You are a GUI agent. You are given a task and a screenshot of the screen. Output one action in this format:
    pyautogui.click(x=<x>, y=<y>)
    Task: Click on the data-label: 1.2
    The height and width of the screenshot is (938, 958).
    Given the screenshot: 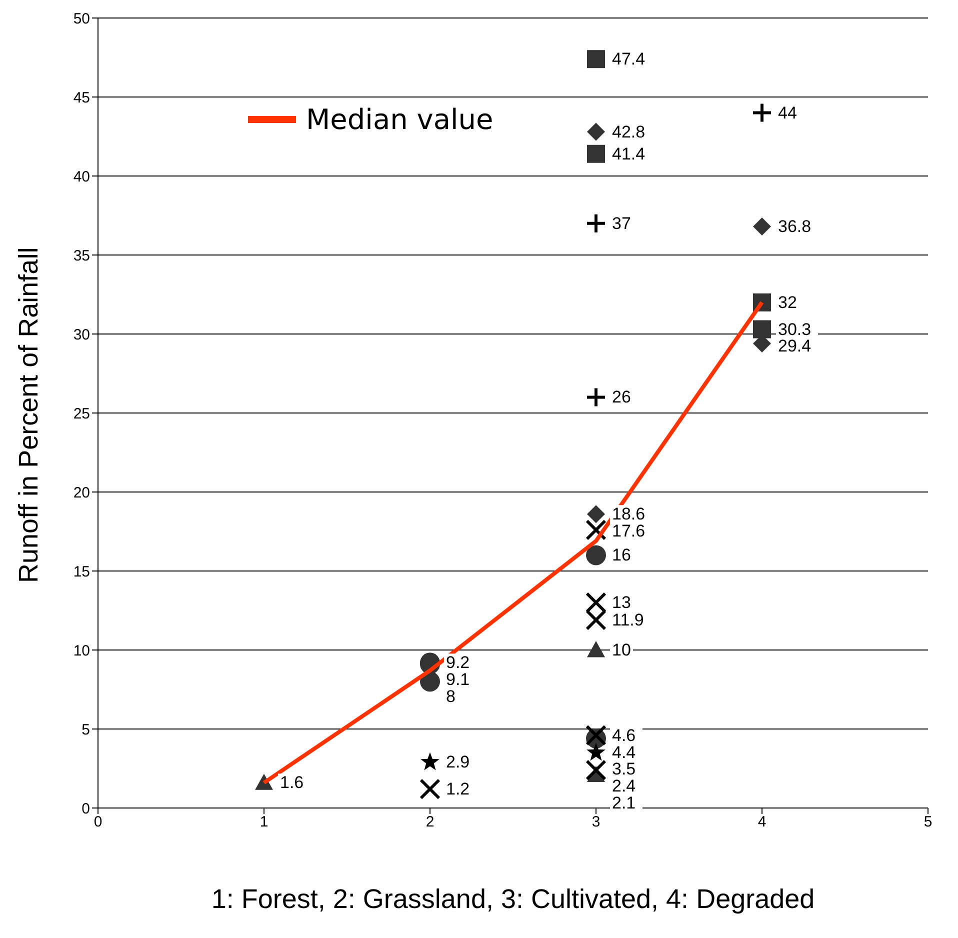 What is the action you would take?
    pyautogui.click(x=458, y=789)
    